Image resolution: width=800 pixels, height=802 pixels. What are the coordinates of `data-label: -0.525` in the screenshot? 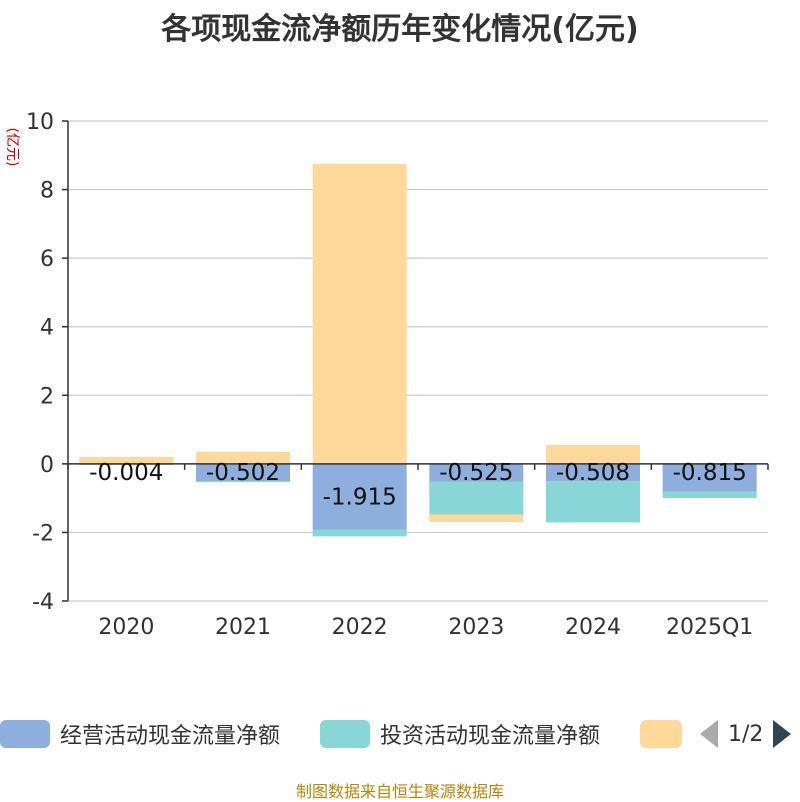 It's located at (476, 473).